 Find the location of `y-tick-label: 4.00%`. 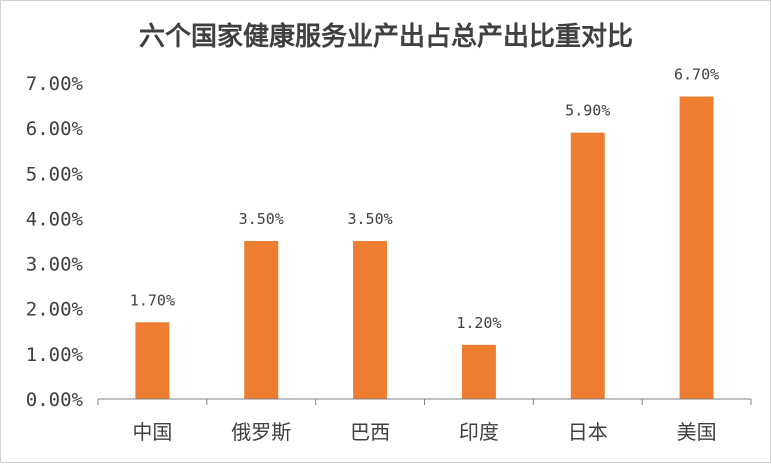

y-tick-label: 4.00% is located at coordinates (55, 219).